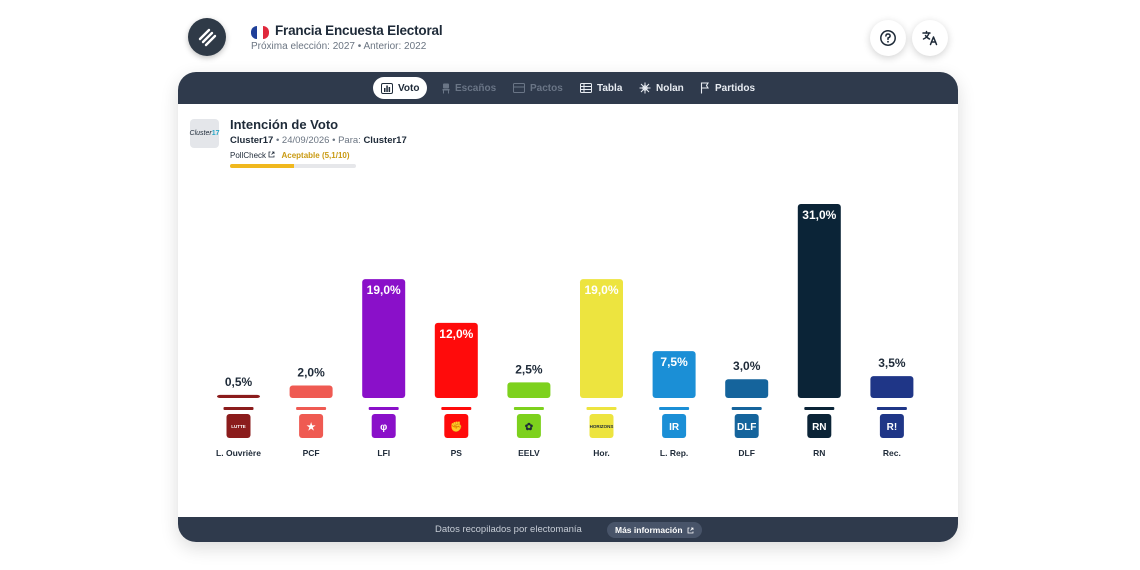  What do you see at coordinates (339, 46) in the screenshot?
I see `app-subtitle: Próxima elección: 2027 • Anterior: 2022` at bounding box center [339, 46].